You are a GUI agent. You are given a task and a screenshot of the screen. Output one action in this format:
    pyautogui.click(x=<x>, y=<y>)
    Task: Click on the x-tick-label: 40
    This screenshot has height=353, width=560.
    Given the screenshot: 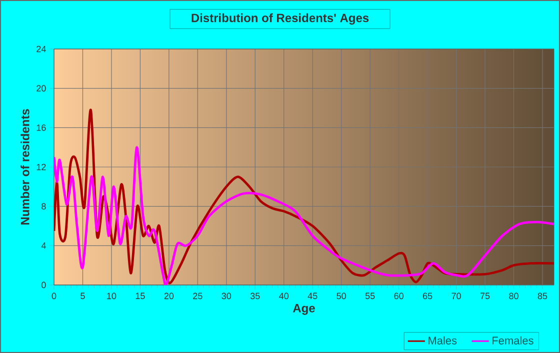 What is the action you would take?
    pyautogui.click(x=284, y=296)
    